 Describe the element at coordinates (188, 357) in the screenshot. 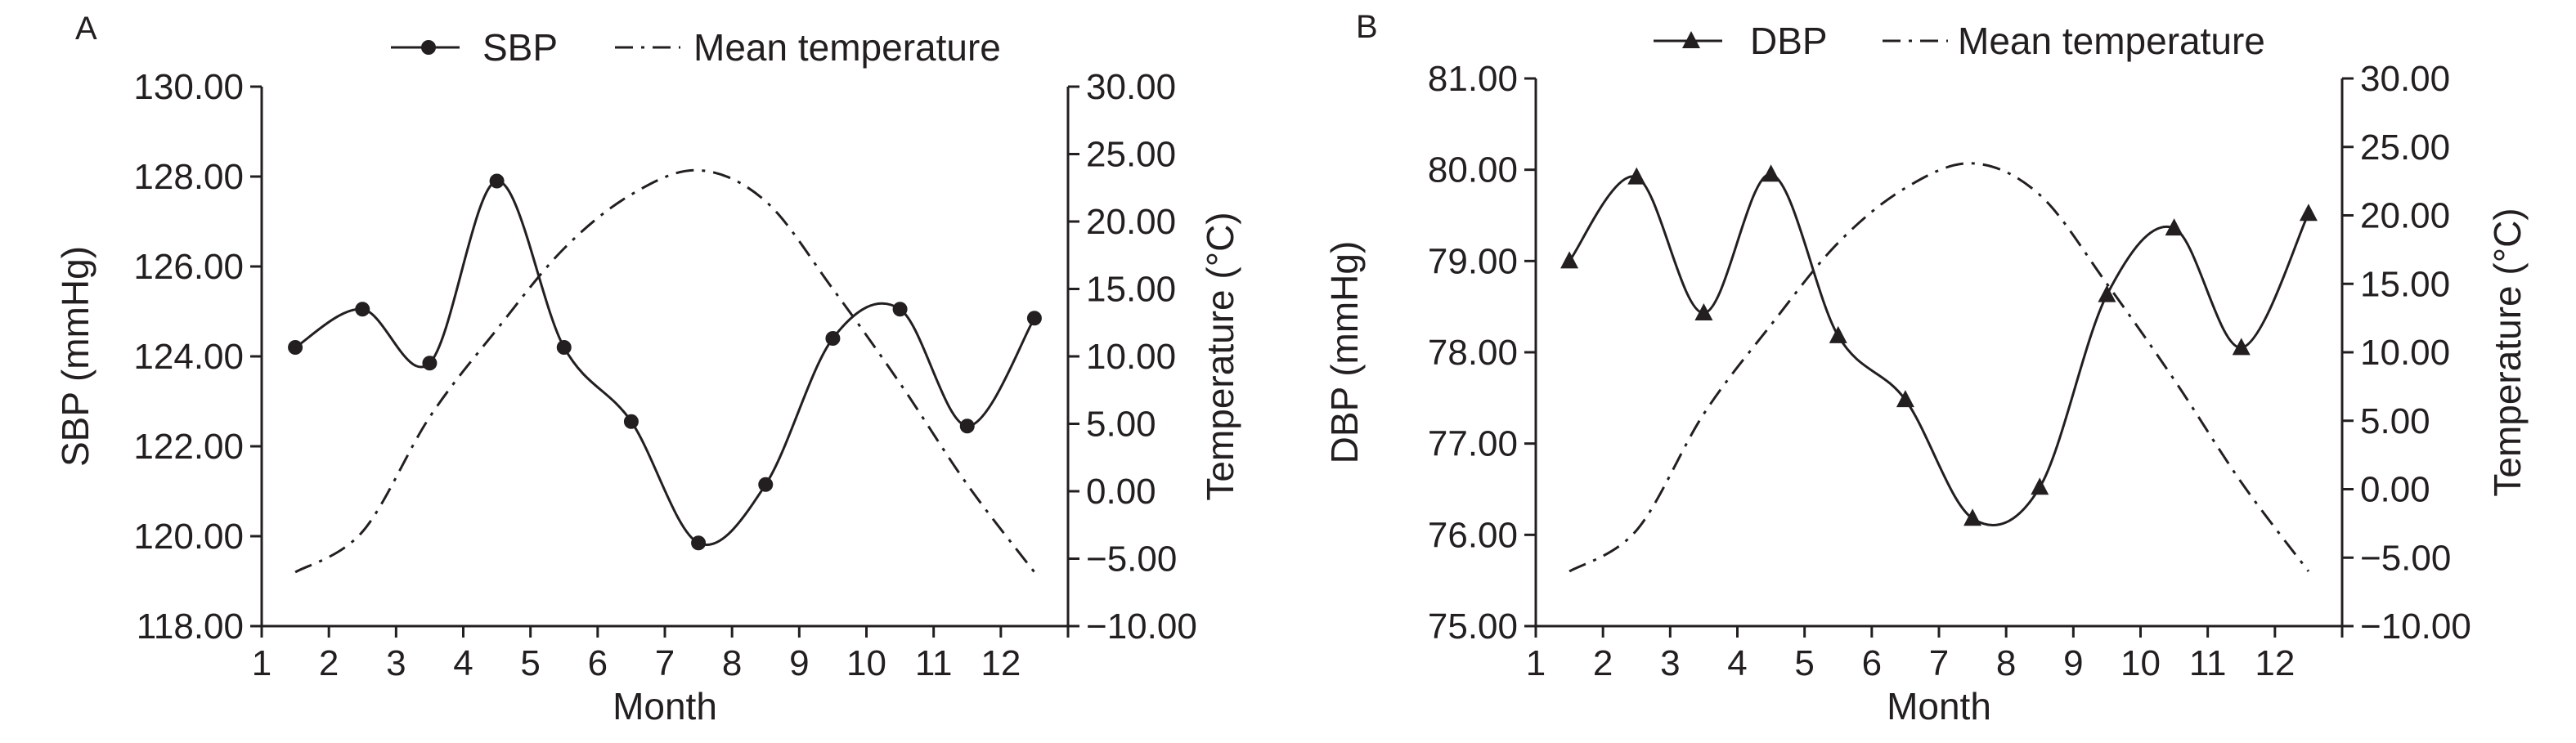

I see `y-tick-label-left: 124.00` at that location.